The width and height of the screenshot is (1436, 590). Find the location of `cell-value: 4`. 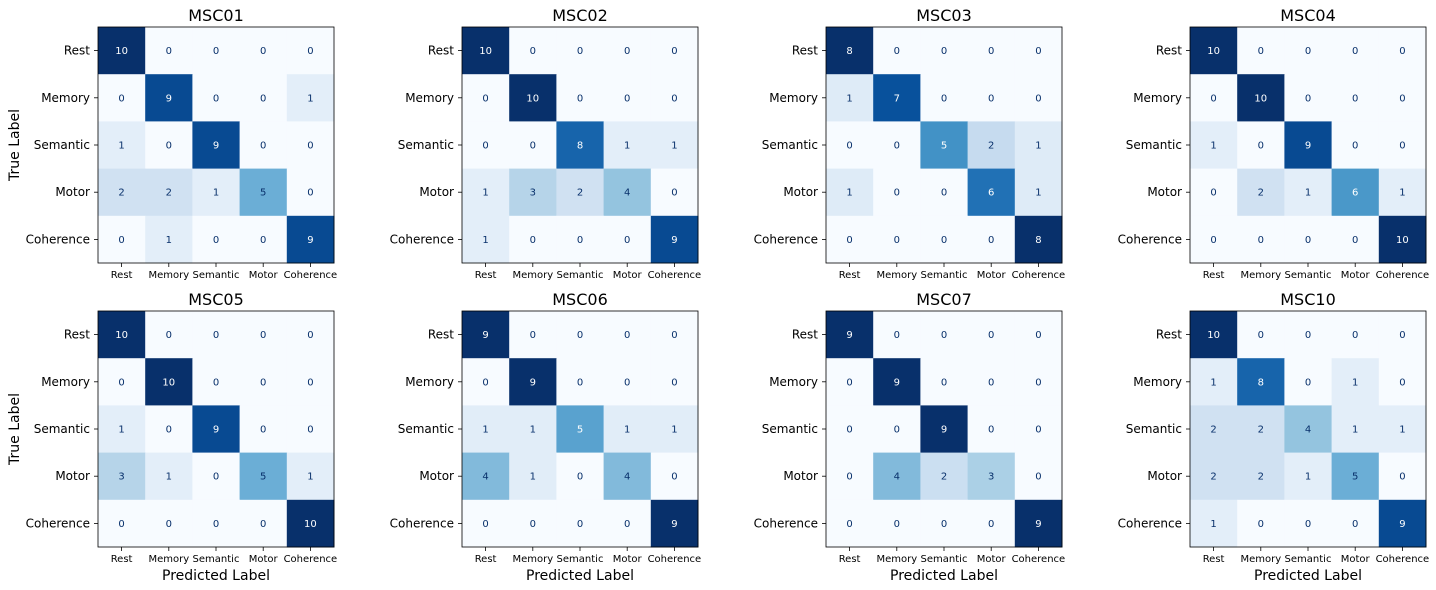

cell-value: 4 is located at coordinates (627, 477).